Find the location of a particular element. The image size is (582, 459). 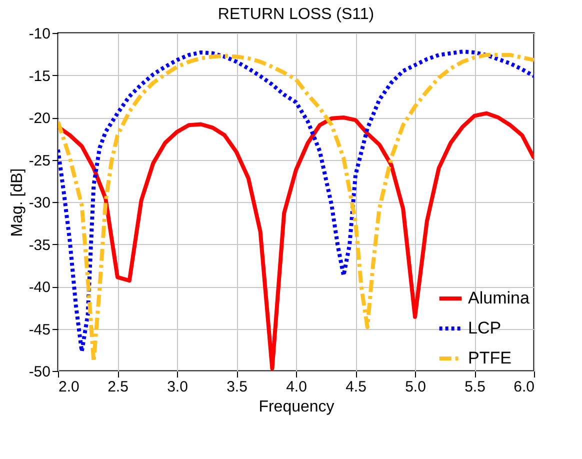

chart-title: RETURN LOSS (S11) is located at coordinates (296, 14).